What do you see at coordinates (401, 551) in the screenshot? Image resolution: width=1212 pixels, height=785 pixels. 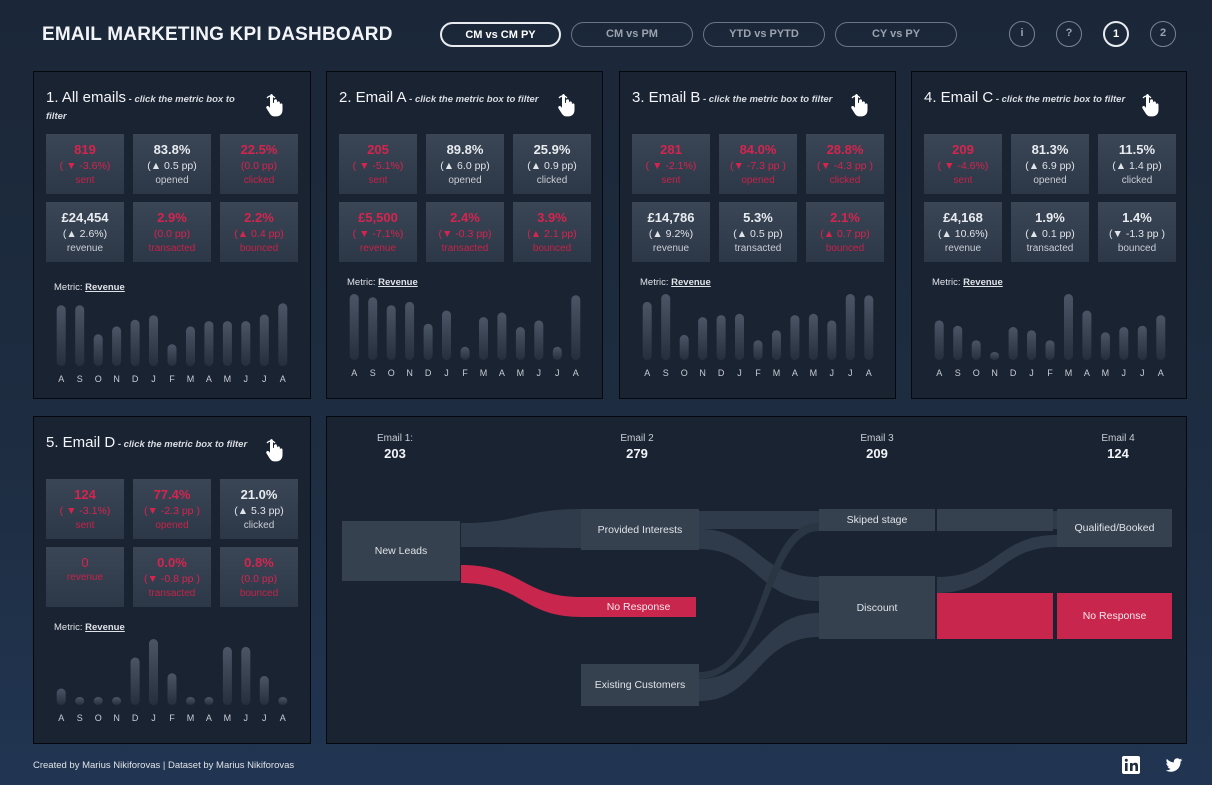 I see `node-new-leads: New Leads` at bounding box center [401, 551].